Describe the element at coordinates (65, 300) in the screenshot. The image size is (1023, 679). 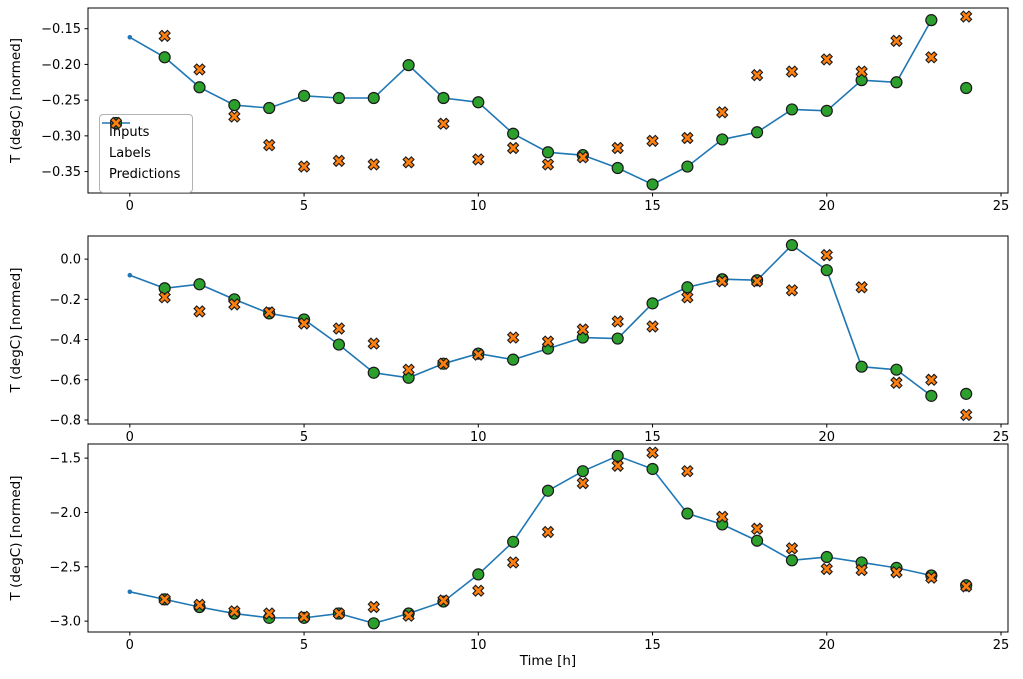
I see `y-tick-label: −0.2` at that location.